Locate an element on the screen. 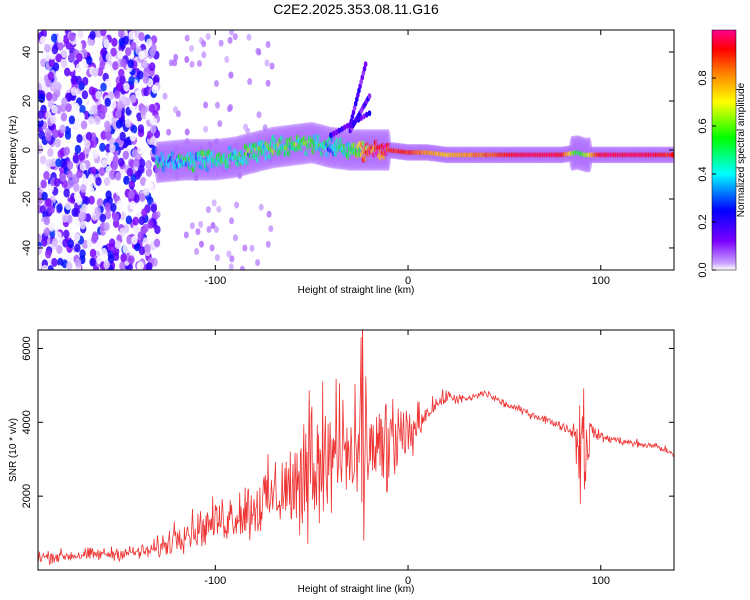 This screenshot has width=750, height=600. spectrogram-x-label: Height of straight line (km) is located at coordinates (356, 290).